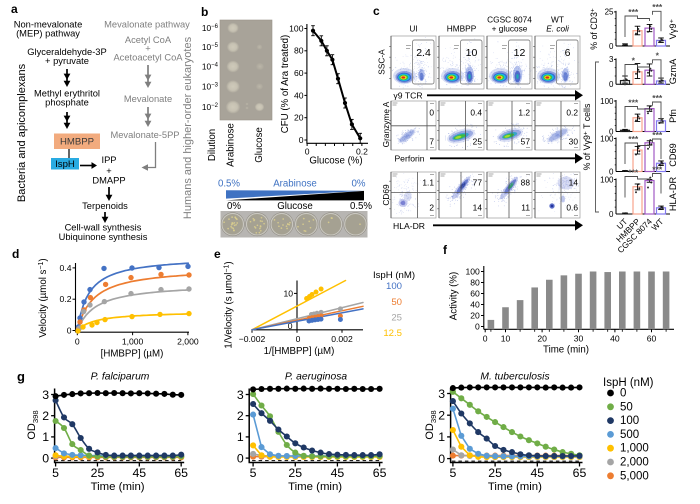 The width and height of the screenshot is (700, 504). Describe the element at coordinates (295, 184) in the screenshot. I see `svg-text: Arabinose` at that location.